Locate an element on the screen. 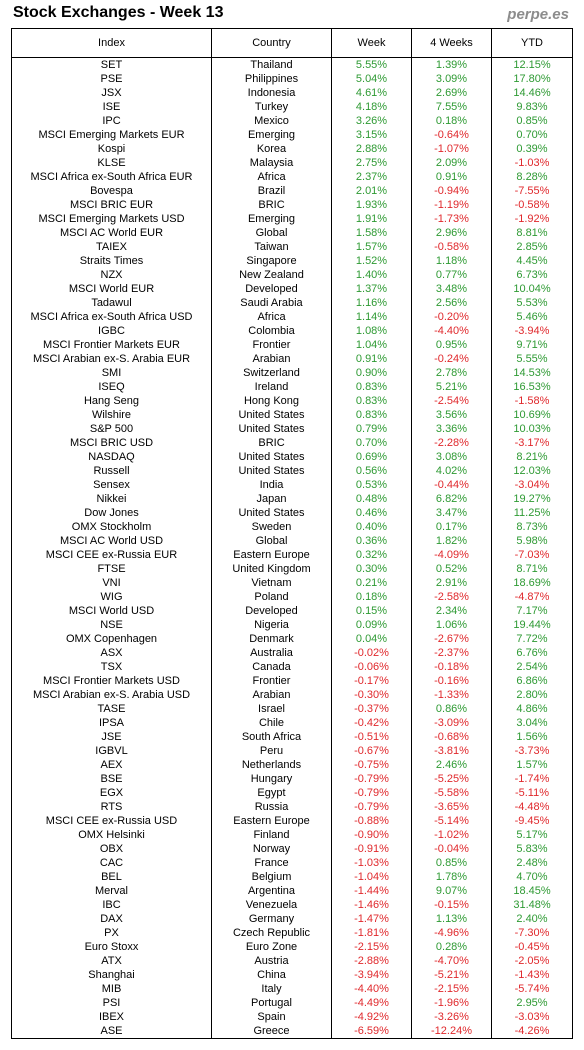  week-change-cell: -0.30% is located at coordinates (371, 695).